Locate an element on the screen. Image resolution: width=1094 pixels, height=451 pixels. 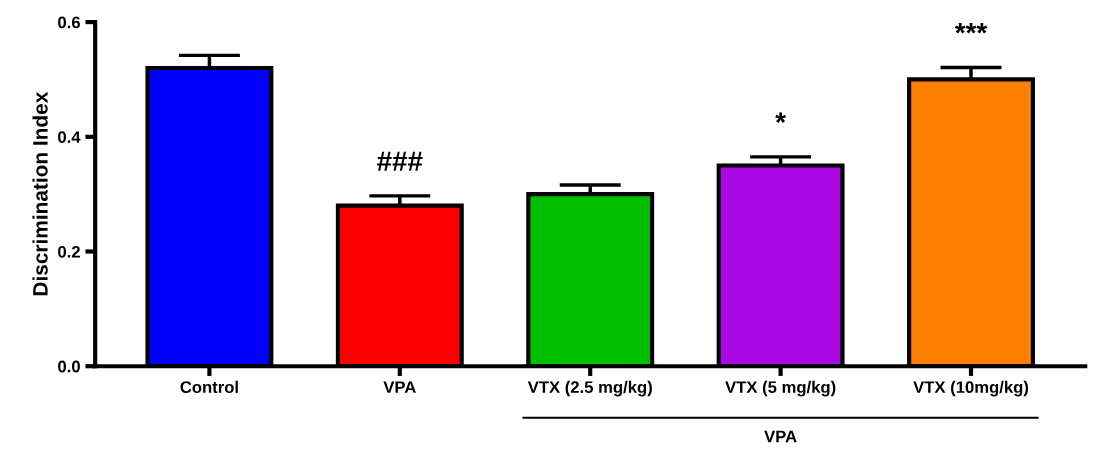
x-tick-label: VTX (2.5 mg/kg) is located at coordinates (589, 388).